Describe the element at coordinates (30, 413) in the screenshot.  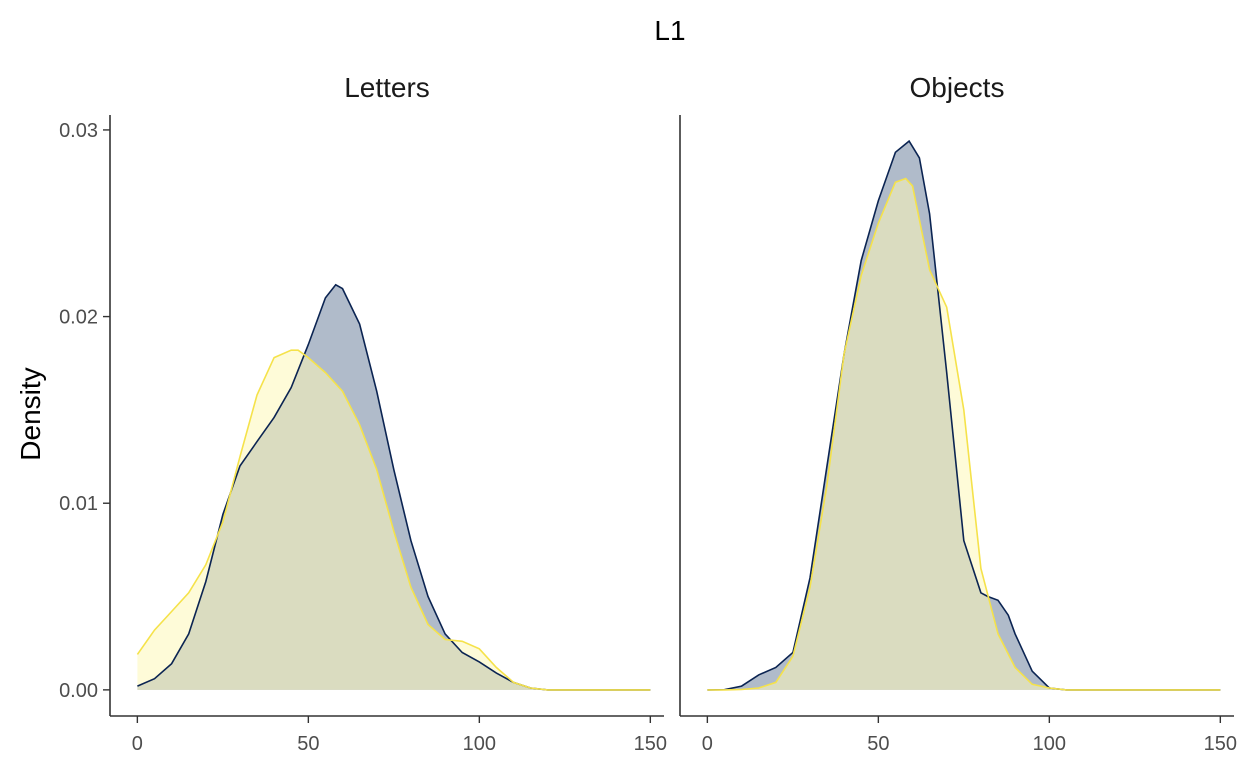
I see `y-axis-title: Density` at that location.